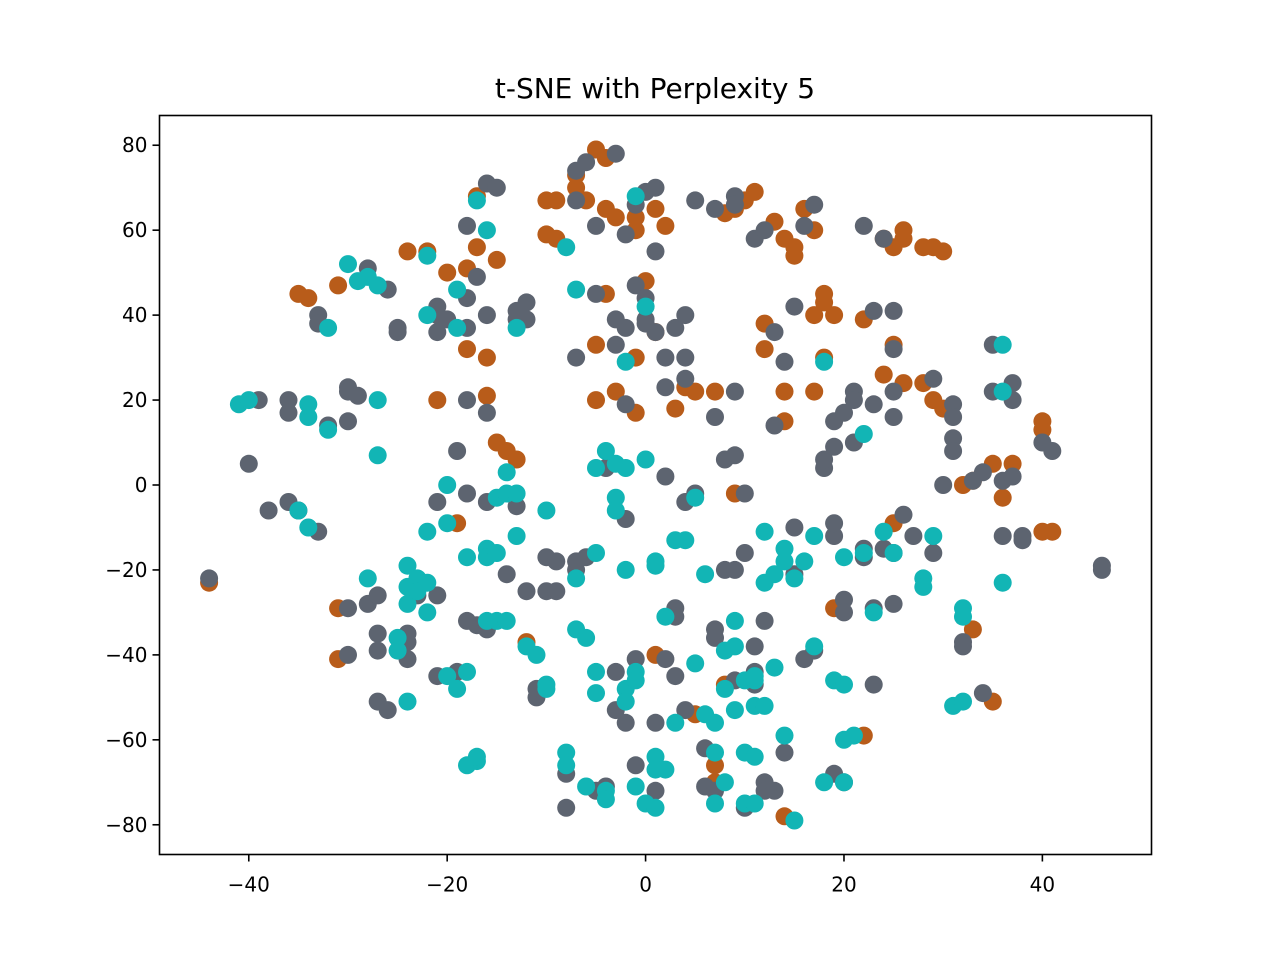 This screenshot has height=960, width=1280. I want to click on y-axis: −80 −60 −40 −20 0 20 40 60 80, so click(132, 485).